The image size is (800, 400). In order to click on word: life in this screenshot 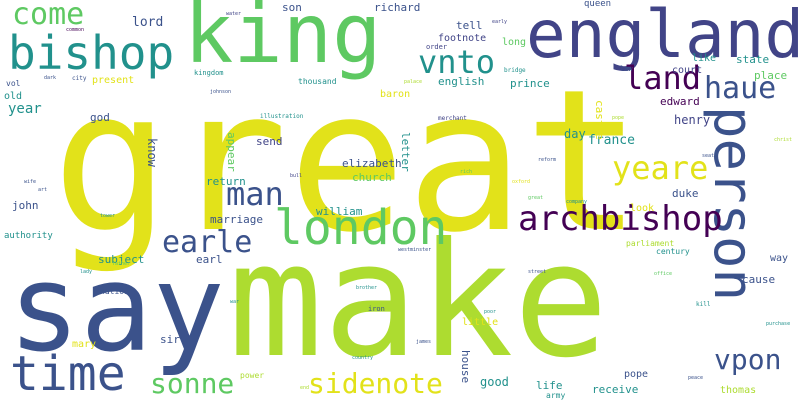, I will do `click(549, 385)`.